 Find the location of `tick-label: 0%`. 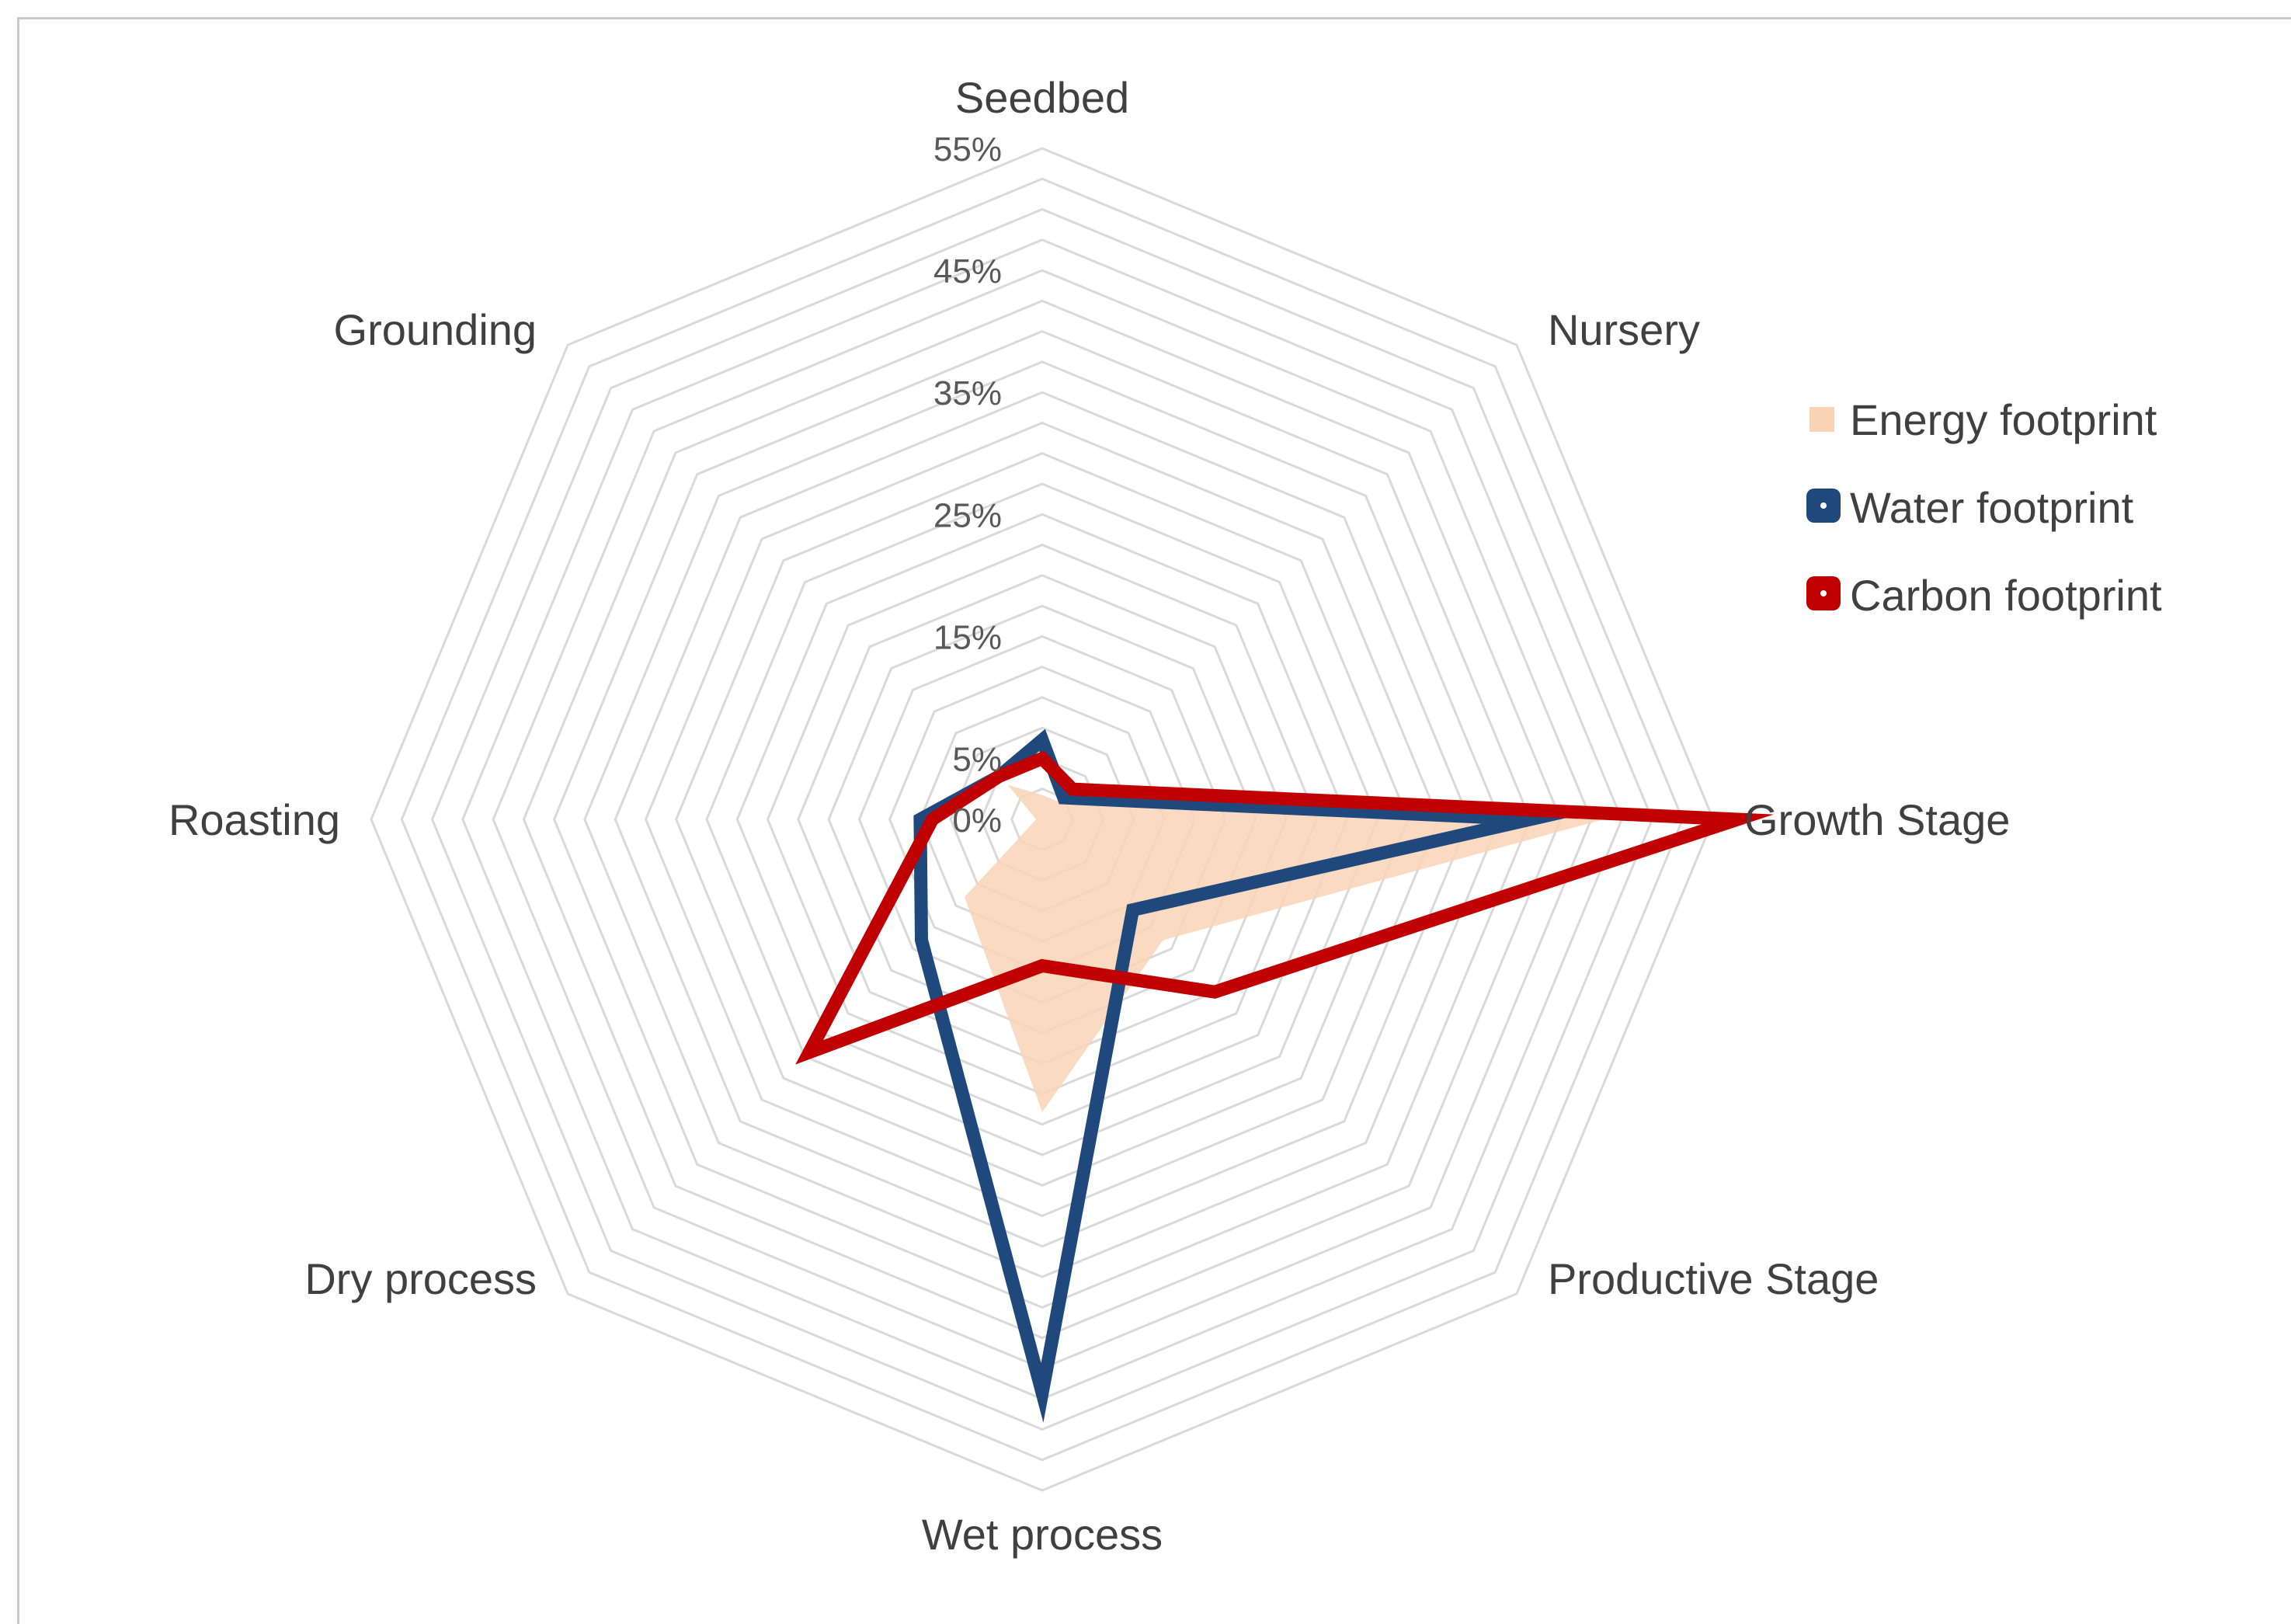

tick-label: 0% is located at coordinates (977, 821).